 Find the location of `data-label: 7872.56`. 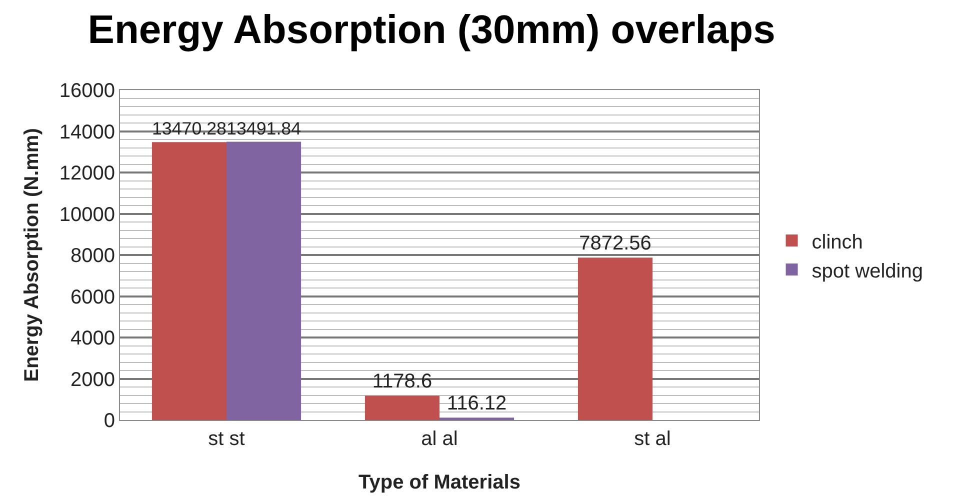

data-label: 7872.56 is located at coordinates (615, 243).